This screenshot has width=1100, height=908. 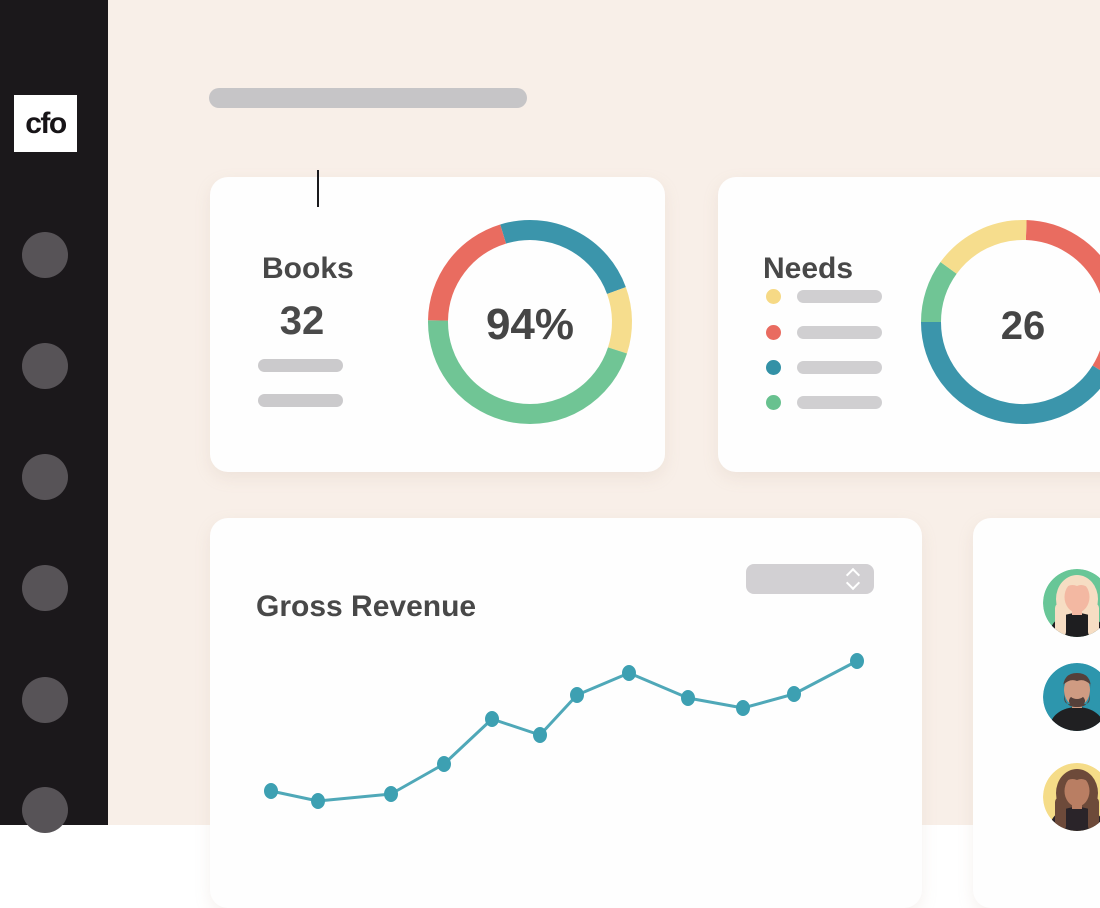 What do you see at coordinates (773, 332) in the screenshot?
I see `legend-dot-red` at bounding box center [773, 332].